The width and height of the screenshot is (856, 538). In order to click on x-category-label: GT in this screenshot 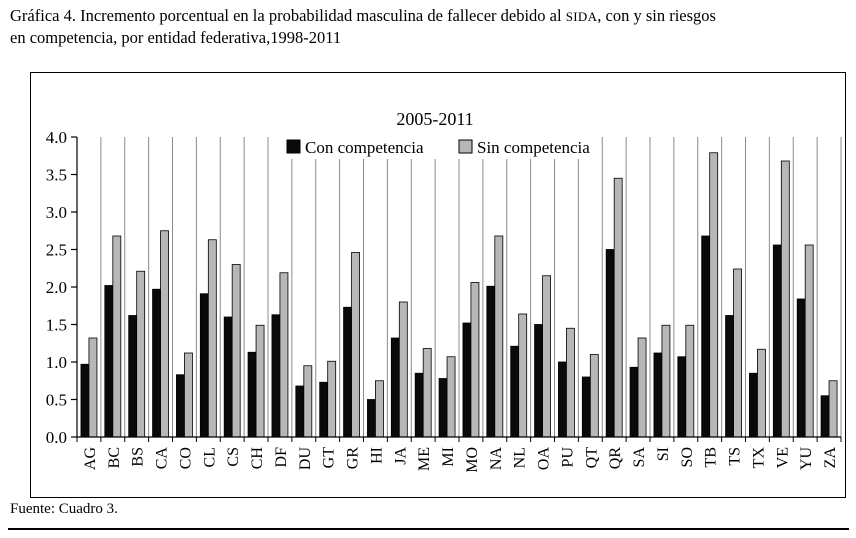, I will do `click(329, 458)`.